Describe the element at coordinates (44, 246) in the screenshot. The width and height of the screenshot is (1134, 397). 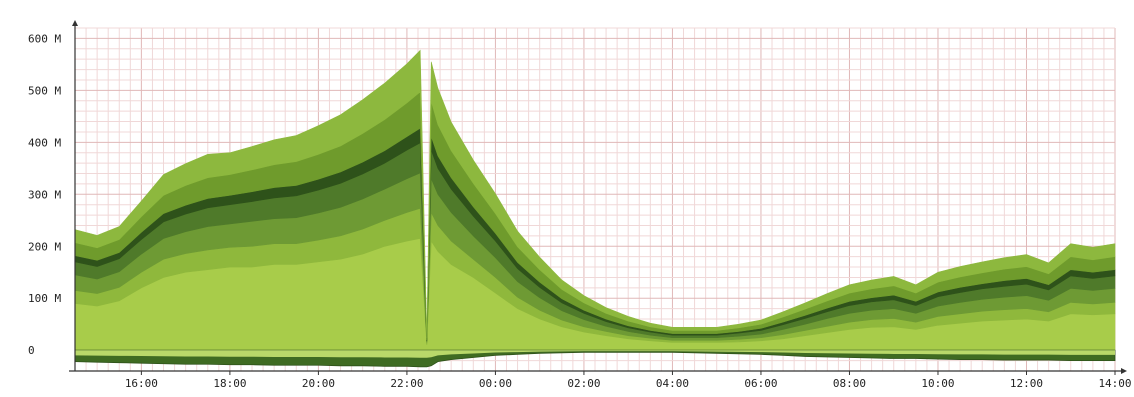
I see `y-tick-label: 200 M` at that location.